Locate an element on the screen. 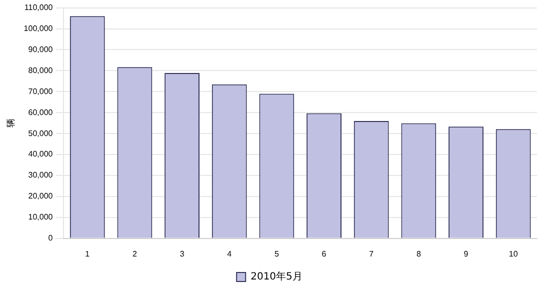 Image resolution: width=549 pixels, height=292 pixels. x-tick-label: 4 is located at coordinates (229, 253).